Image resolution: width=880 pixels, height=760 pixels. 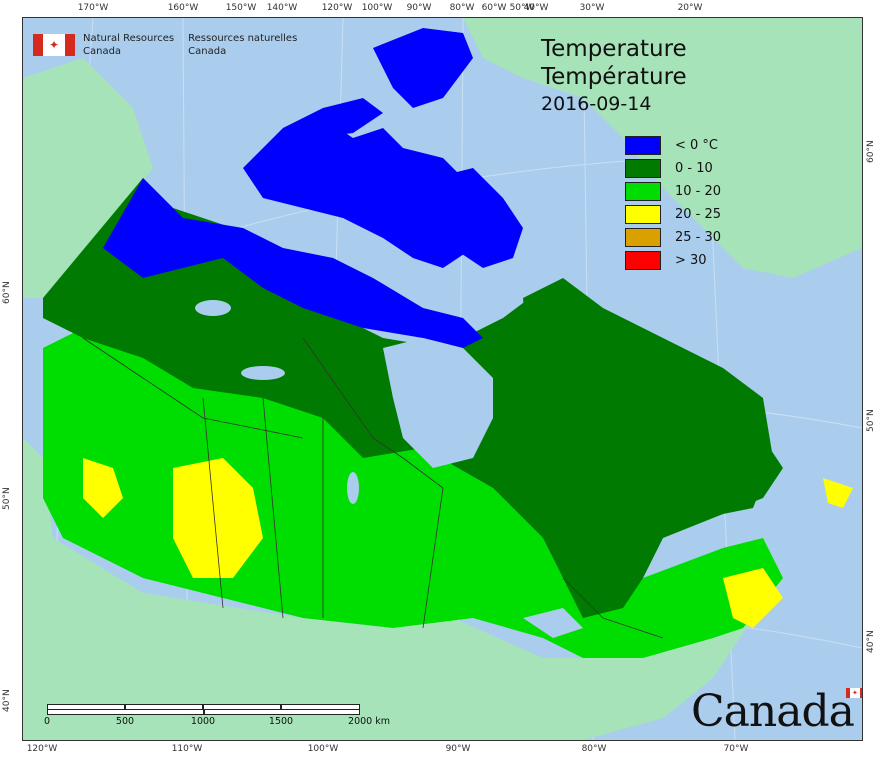 I want to click on graticule-label-top: 30°W, so click(x=592, y=8).